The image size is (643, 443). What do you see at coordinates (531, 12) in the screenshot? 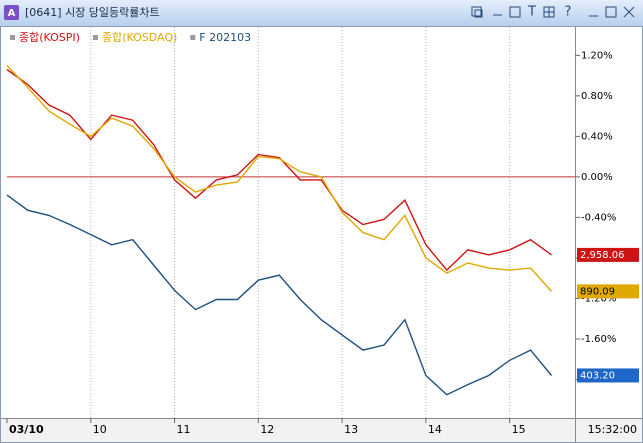
I see `svg-text: T` at bounding box center [531, 12].